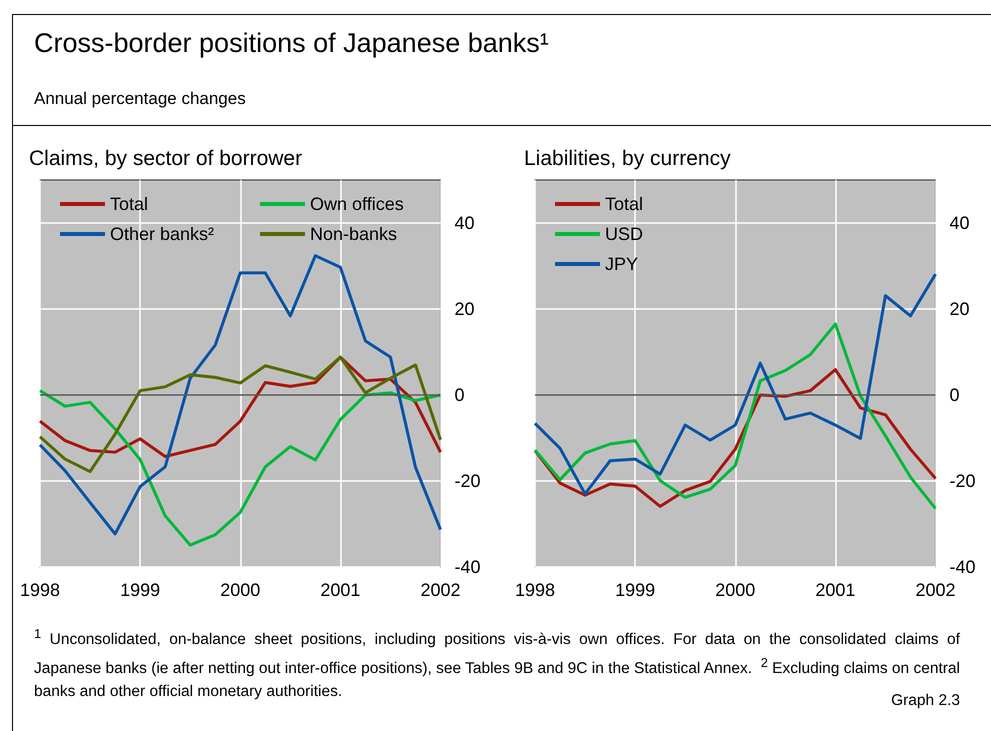  What do you see at coordinates (357, 204) in the screenshot?
I see `legend-label: Own offices` at bounding box center [357, 204].